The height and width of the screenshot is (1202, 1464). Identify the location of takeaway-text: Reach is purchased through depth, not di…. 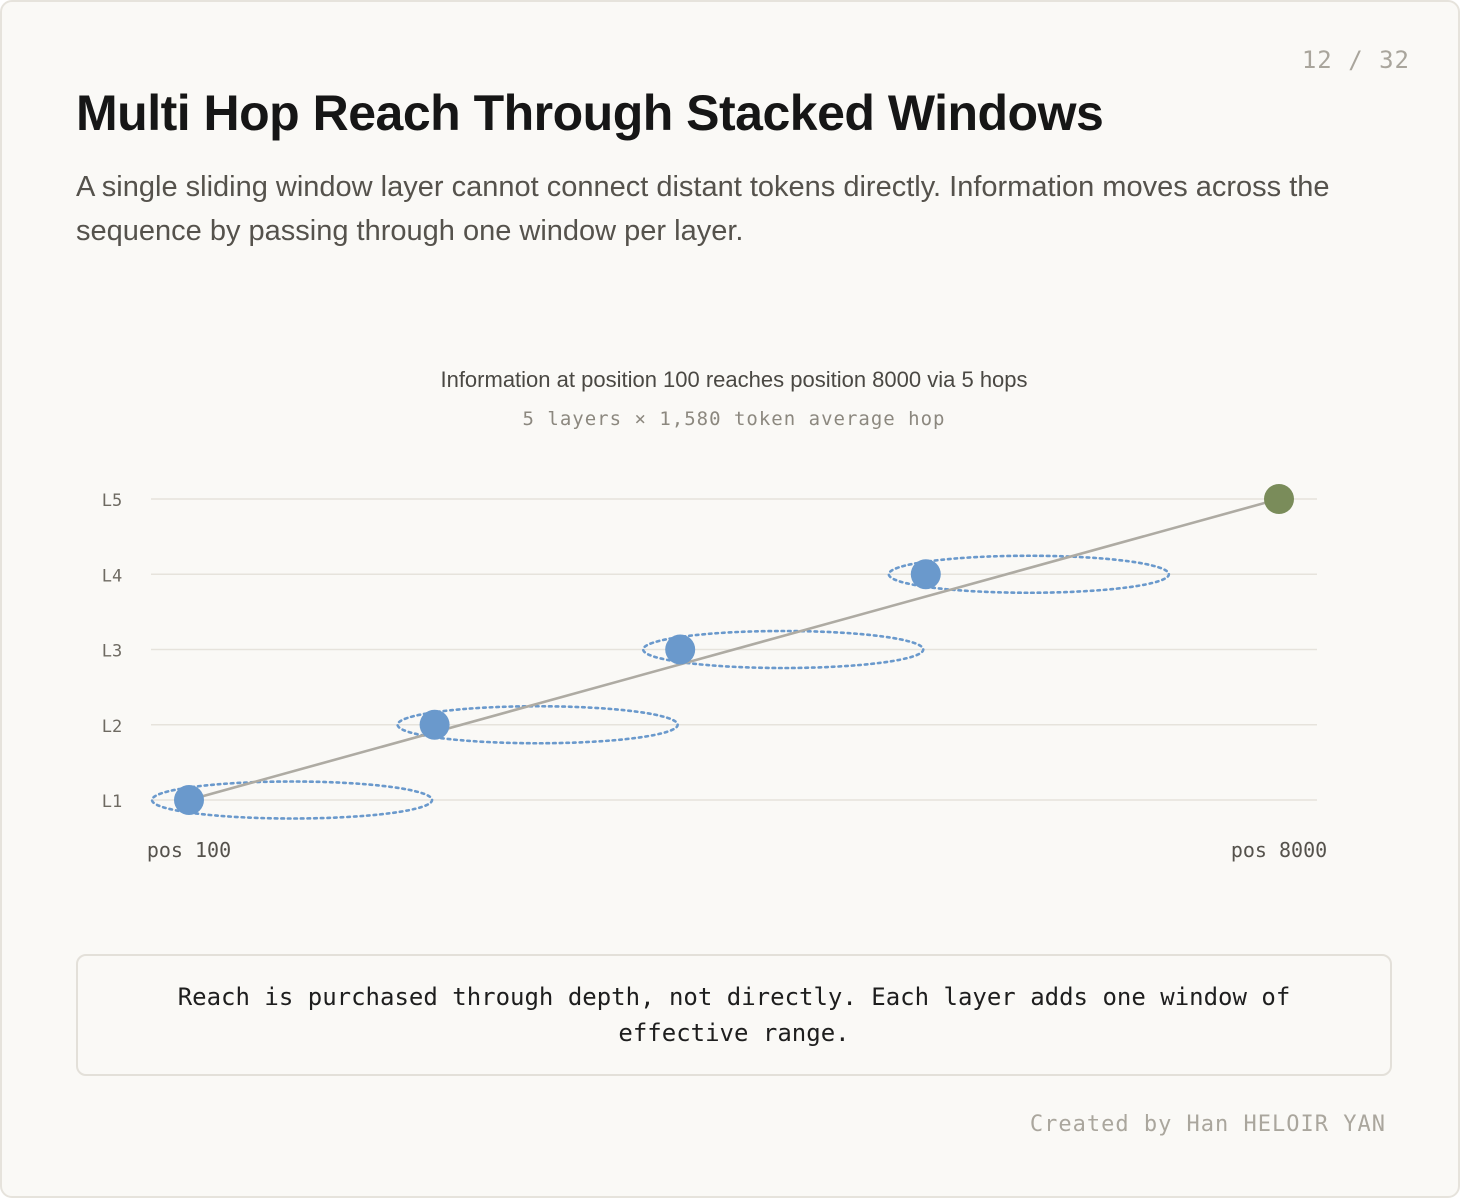
(734, 1015).